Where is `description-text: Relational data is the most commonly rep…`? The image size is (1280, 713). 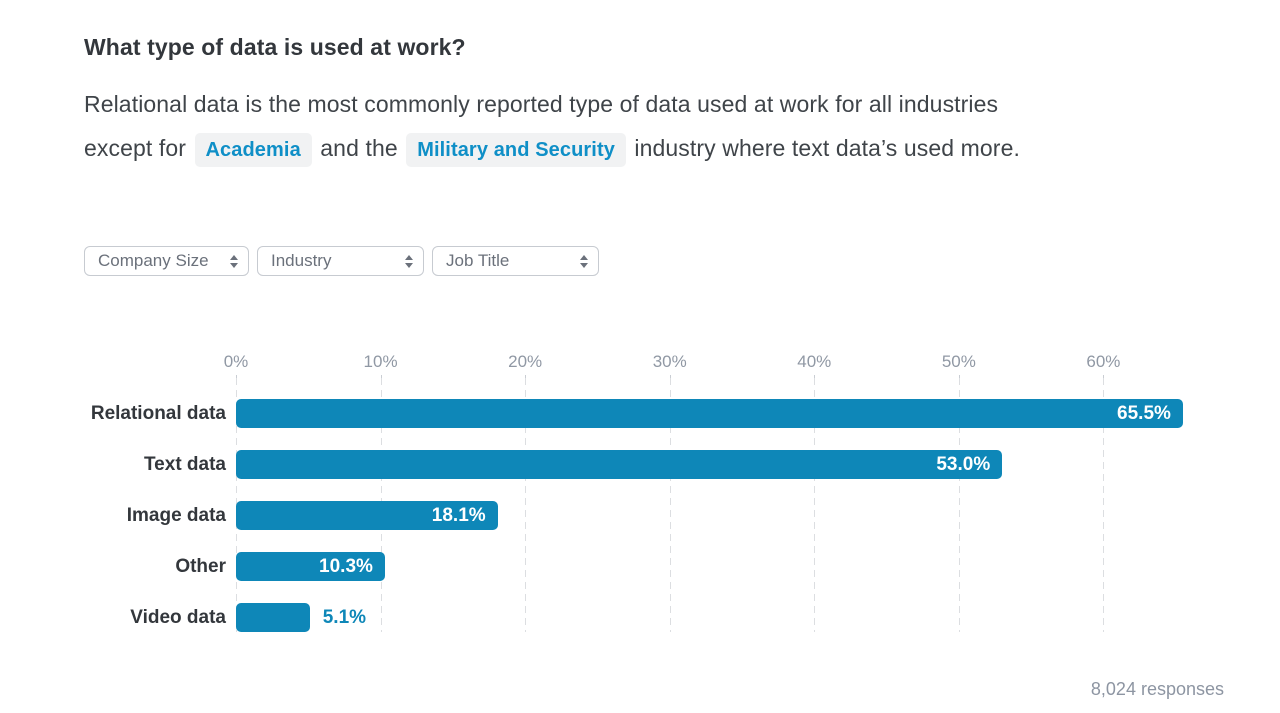 description-text: Relational data is the most commonly rep… is located at coordinates (541, 126).